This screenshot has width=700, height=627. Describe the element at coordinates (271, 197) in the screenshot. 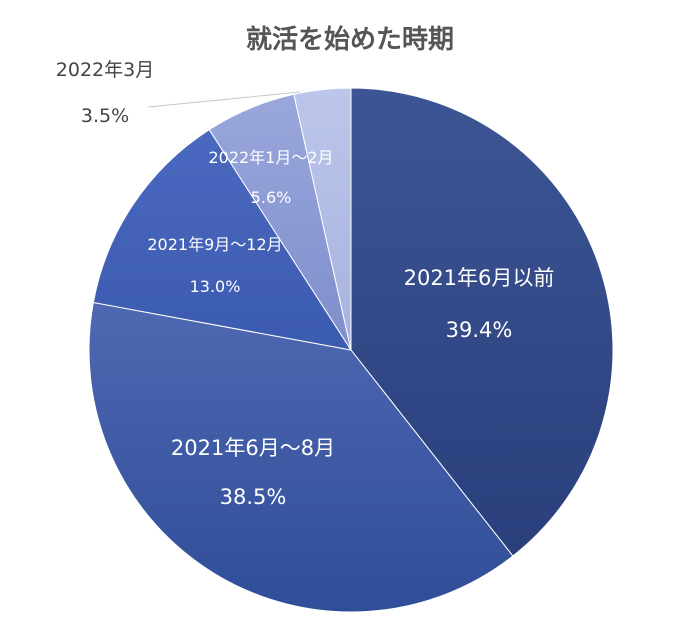

I see `slice-label-percent: 5.6%` at that location.